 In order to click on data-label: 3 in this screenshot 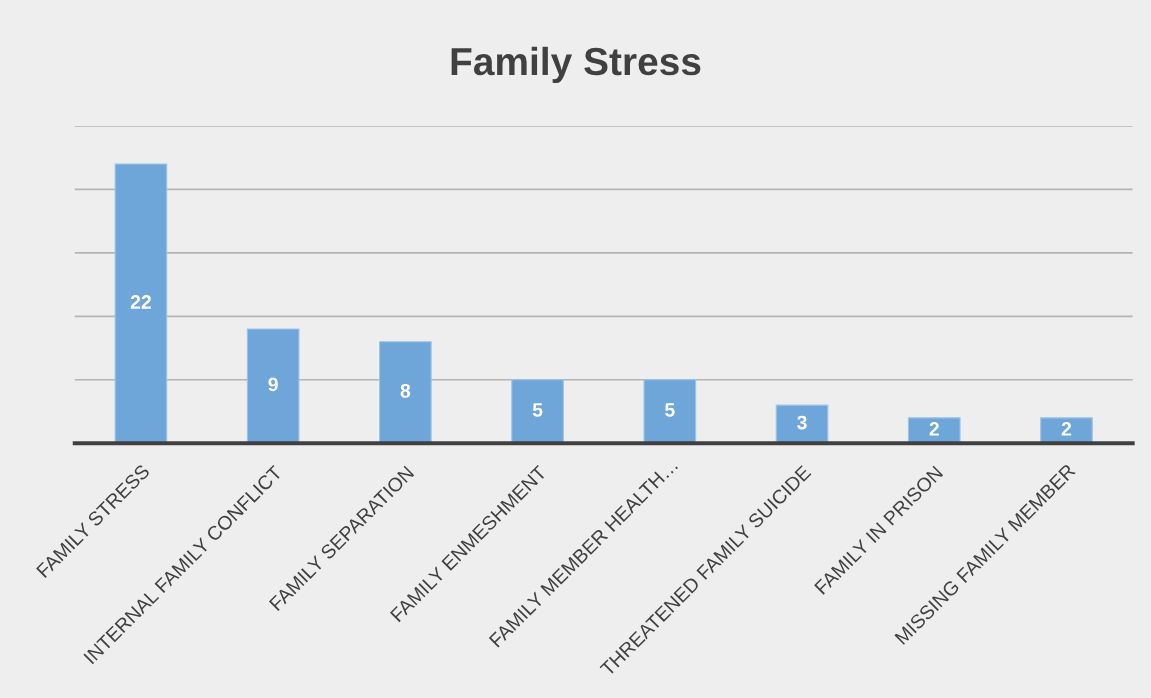, I will do `click(802, 422)`.